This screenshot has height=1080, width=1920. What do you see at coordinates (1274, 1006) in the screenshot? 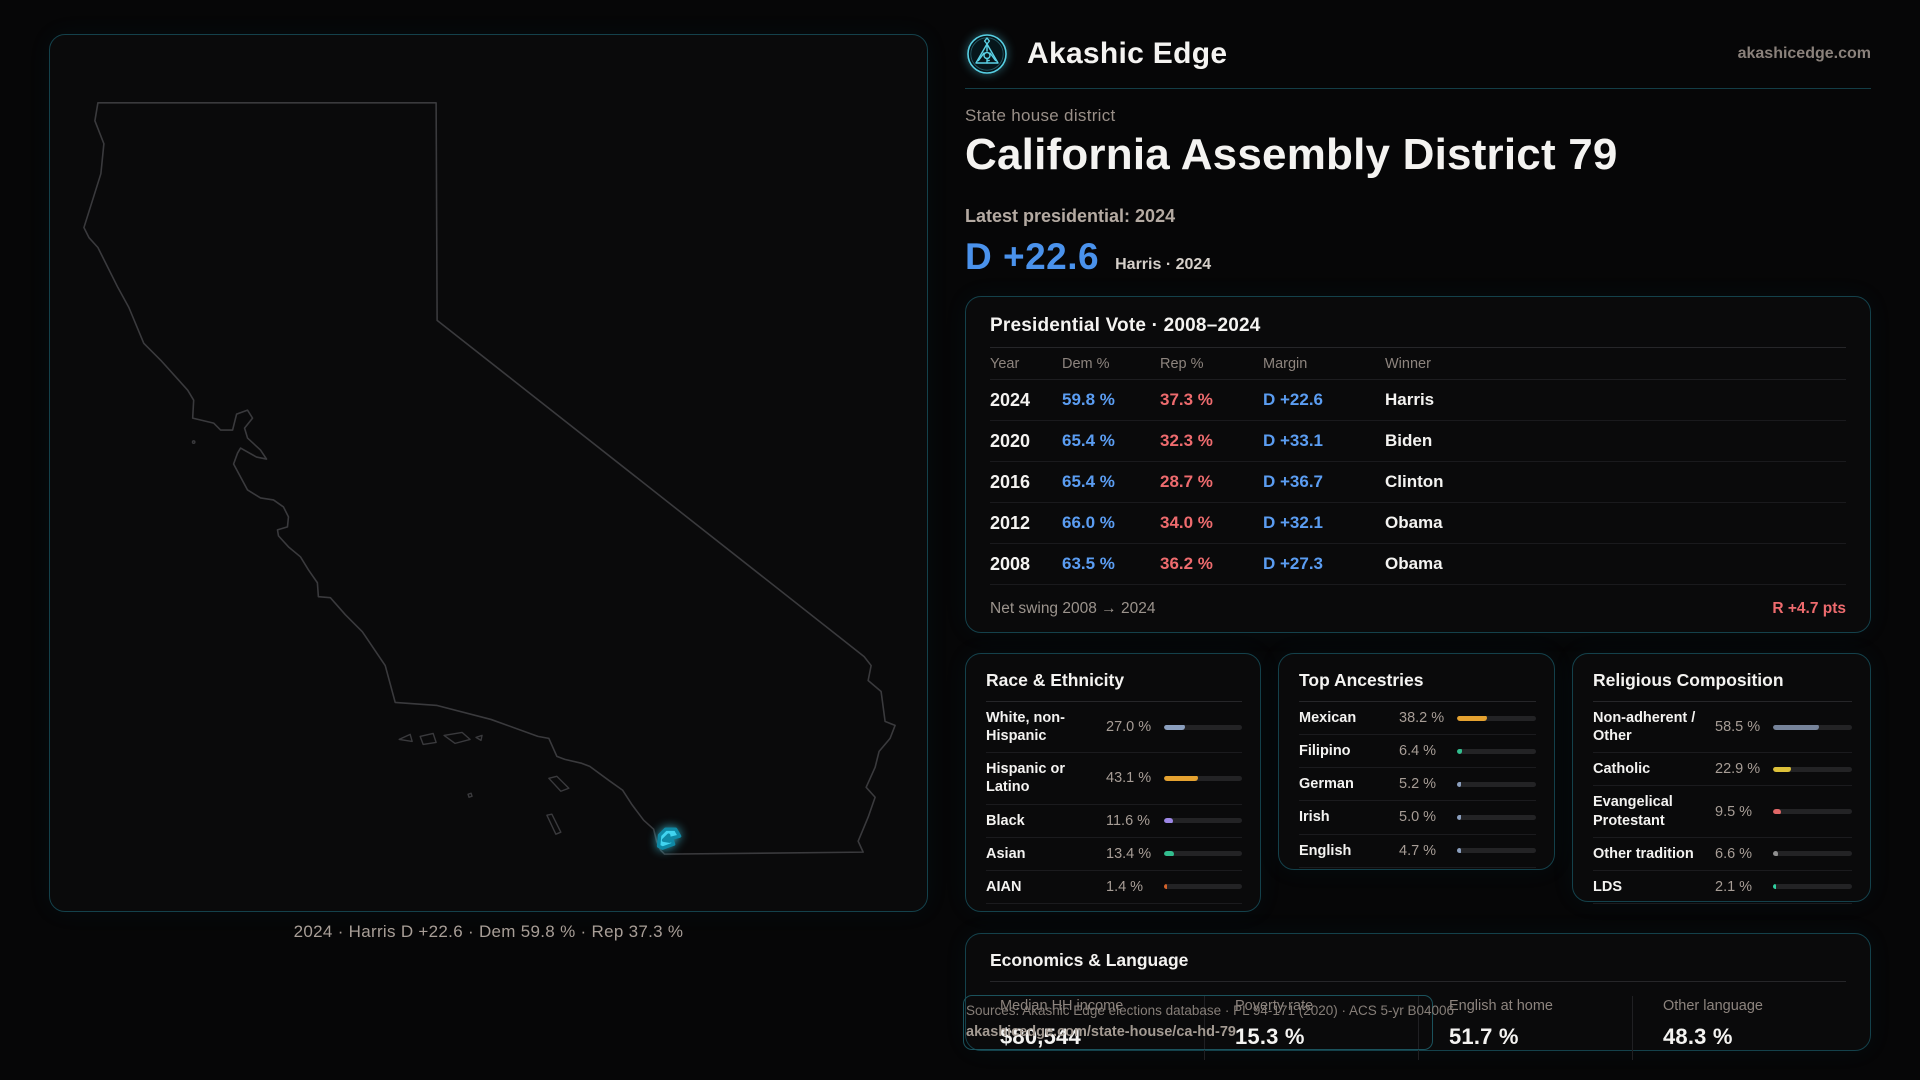
I see `stat-label: Poverty rate` at bounding box center [1274, 1006].